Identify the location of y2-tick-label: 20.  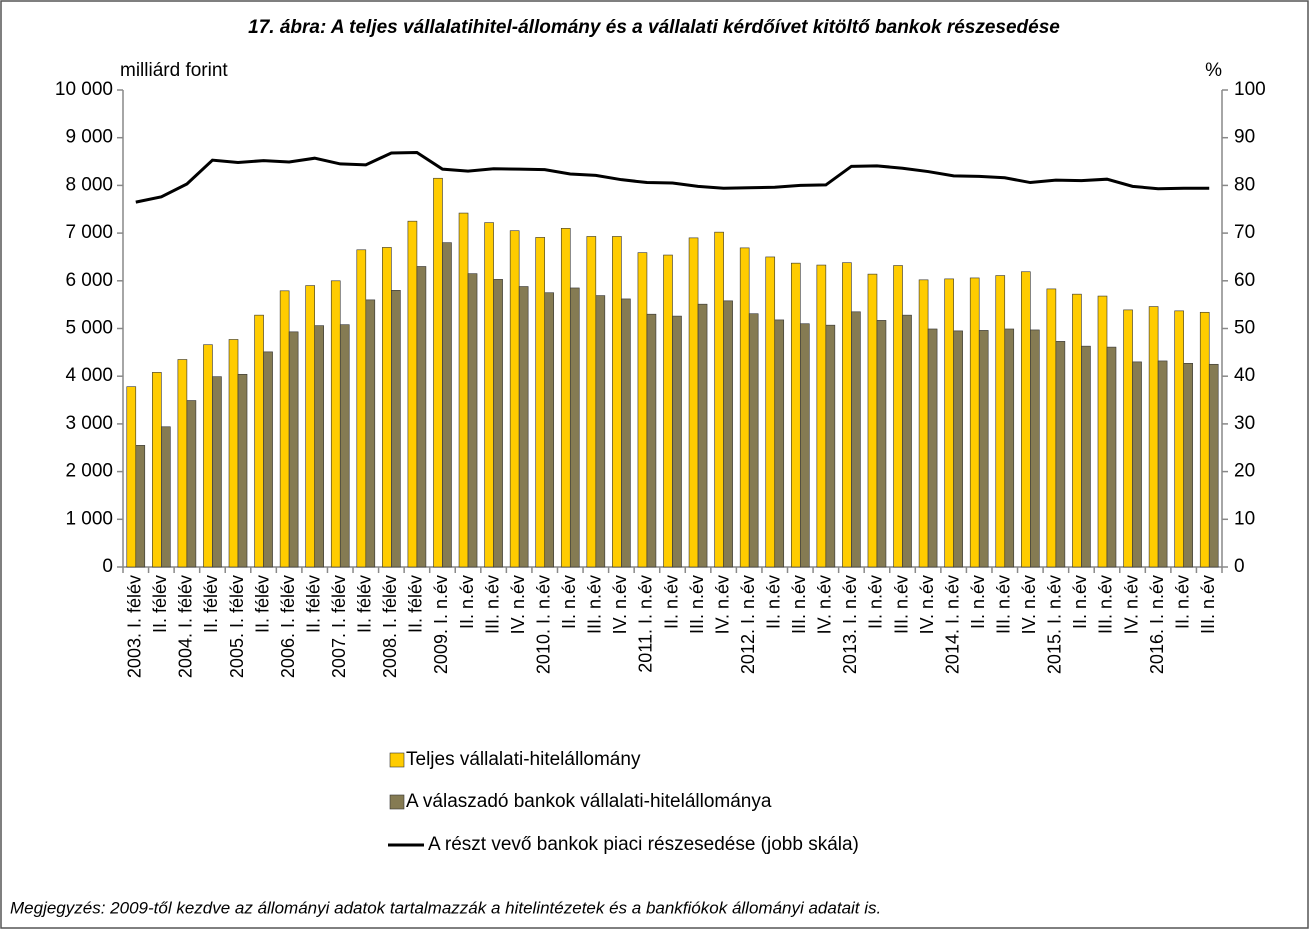
(1244, 471).